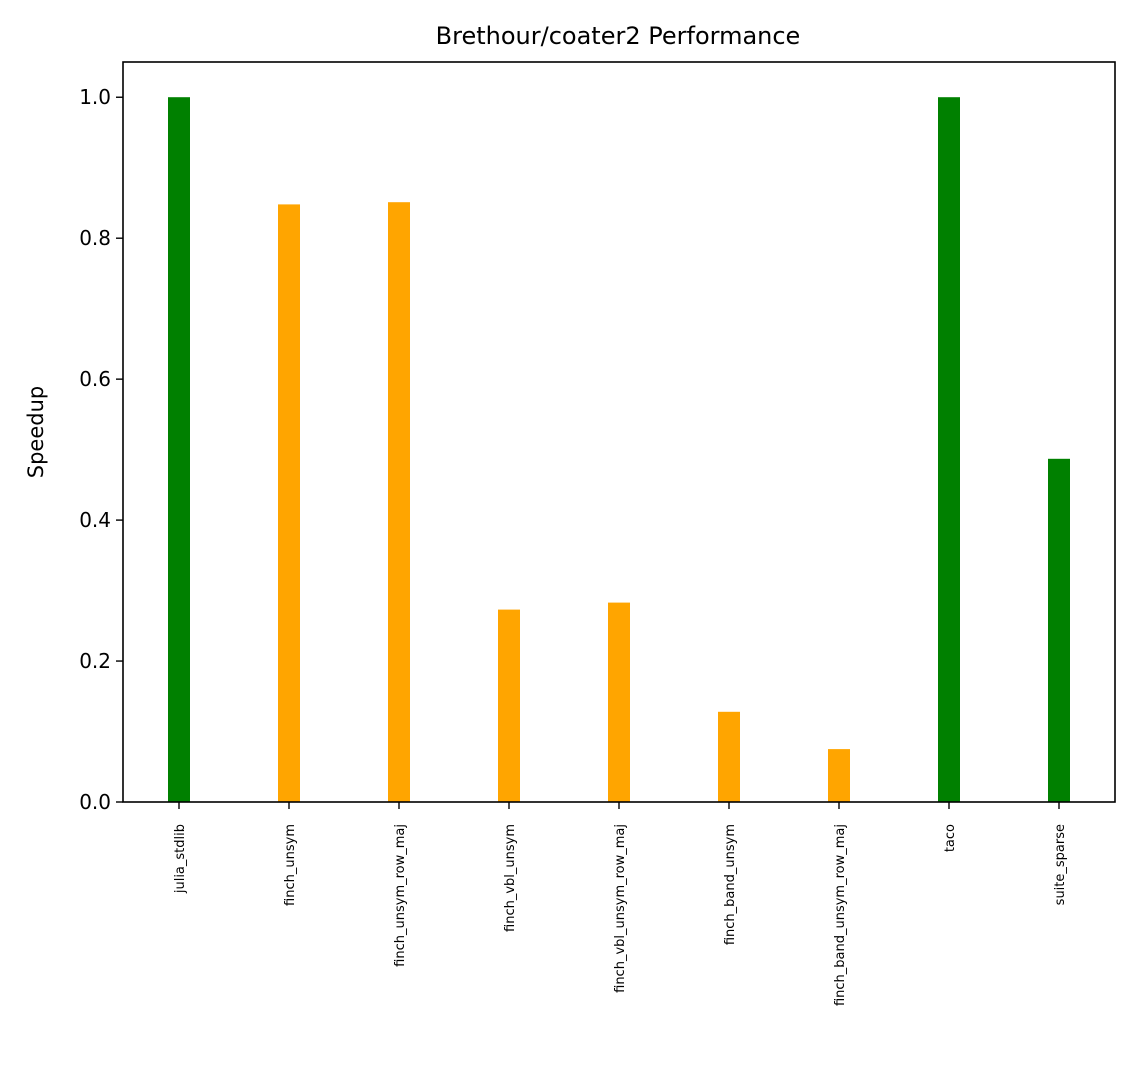 The image size is (1134, 1074). What do you see at coordinates (36, 432) in the screenshot?
I see `y-axis-label: Speedup` at bounding box center [36, 432].